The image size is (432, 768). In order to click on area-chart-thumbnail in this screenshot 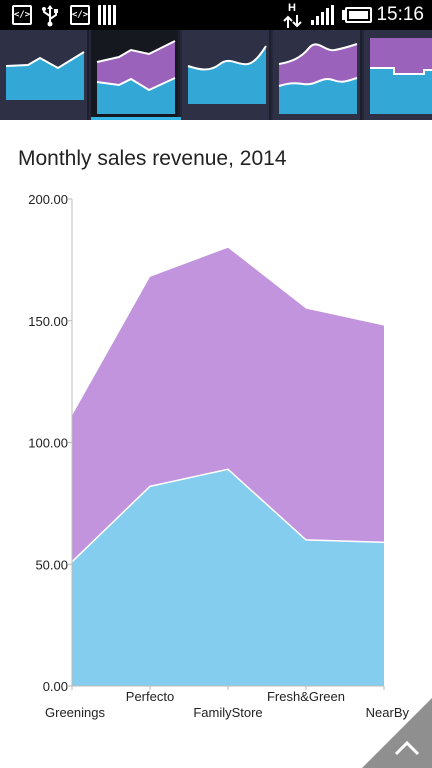, I will do `click(44, 75)`.